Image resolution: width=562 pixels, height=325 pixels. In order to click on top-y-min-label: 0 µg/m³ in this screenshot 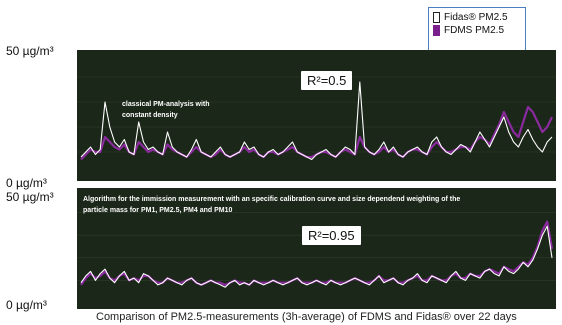, I will do `click(26, 183)`.